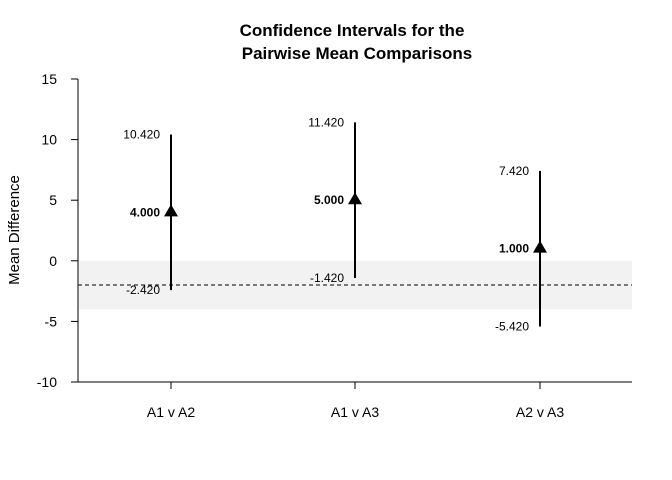 The width and height of the screenshot is (672, 480). Describe the element at coordinates (171, 412) in the screenshot. I see `x-tick-label: A1 v A2` at that location.